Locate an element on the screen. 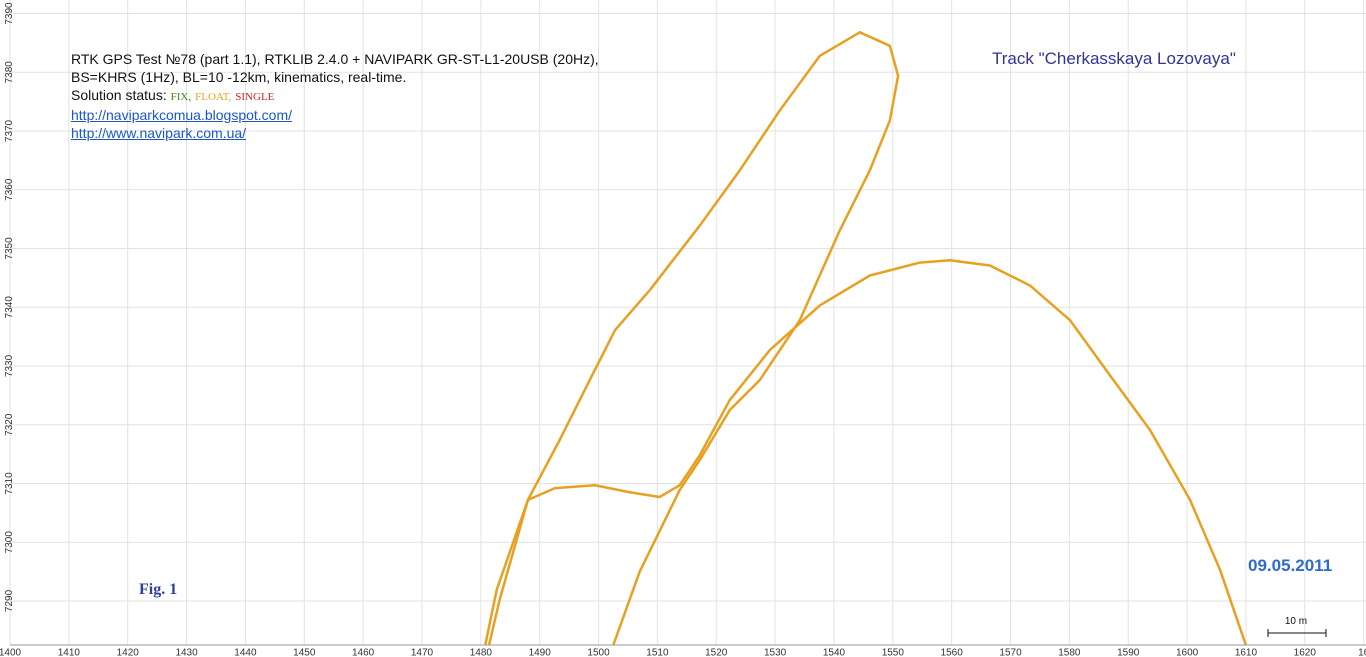 The width and height of the screenshot is (1366, 657). x-tick-label: 1470 is located at coordinates (422, 652).